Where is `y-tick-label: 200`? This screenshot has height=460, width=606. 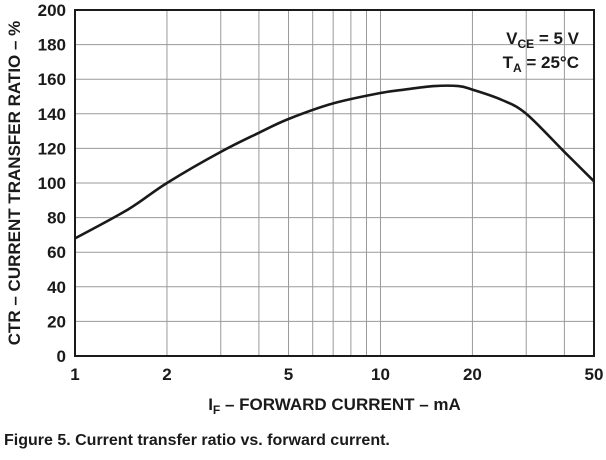 y-tick-label: 200 is located at coordinates (52, 10).